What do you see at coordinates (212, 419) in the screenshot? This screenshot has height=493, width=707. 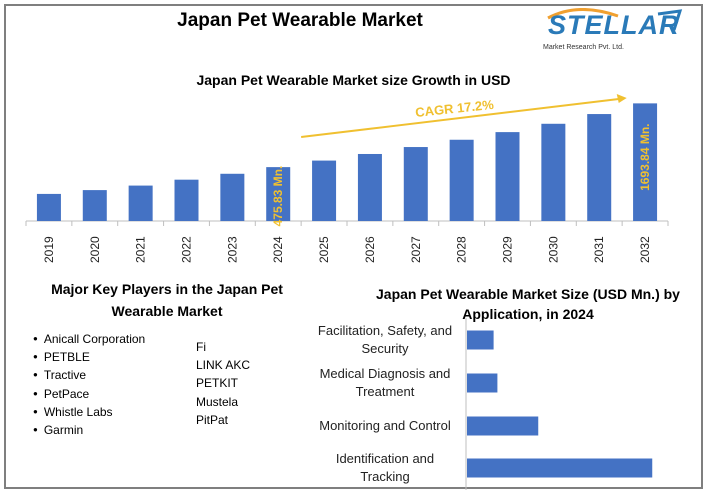 I see `key-player-item: PitPat` at bounding box center [212, 419].